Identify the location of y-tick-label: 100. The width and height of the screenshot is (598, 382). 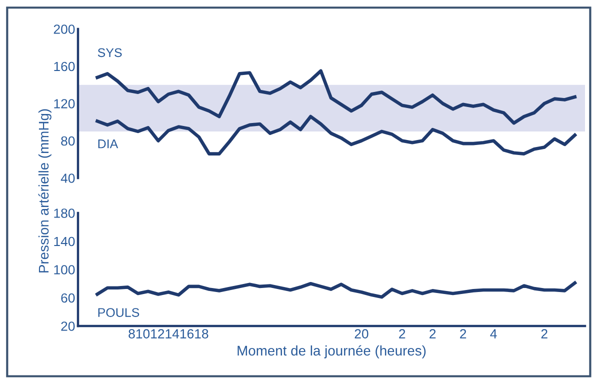
(64, 269).